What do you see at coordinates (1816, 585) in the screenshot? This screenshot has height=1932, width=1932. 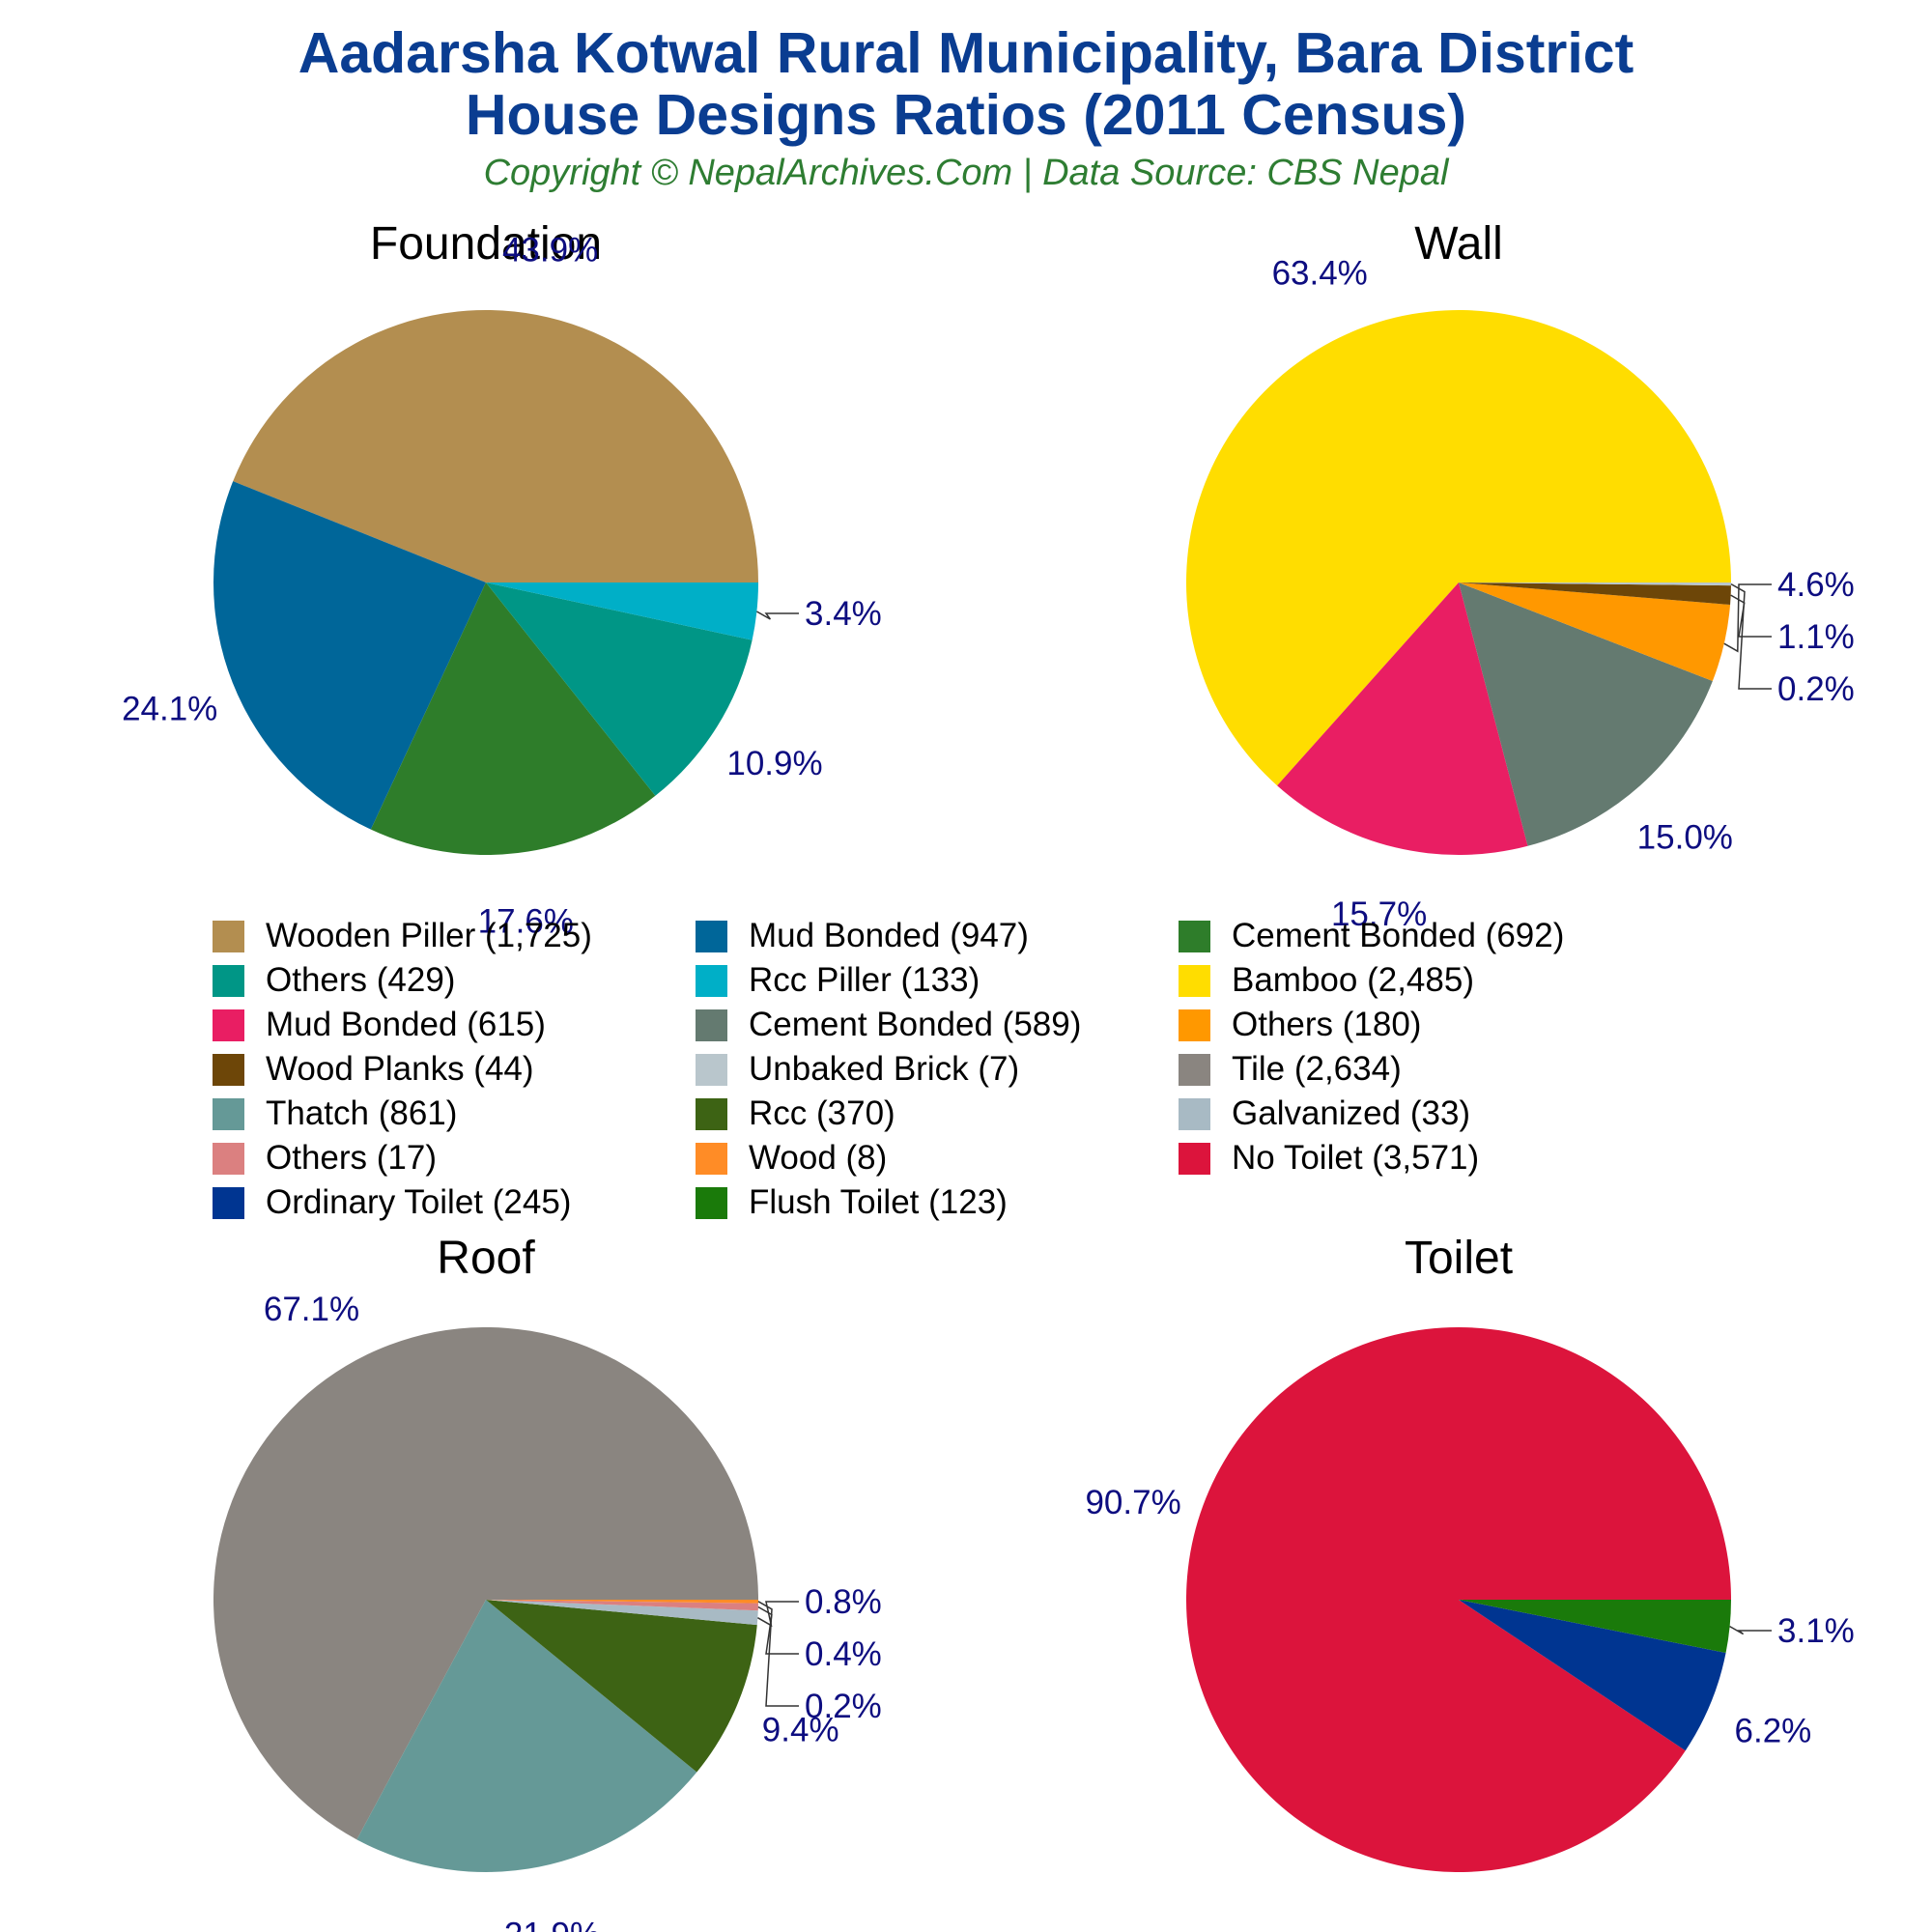 I see `percent-label-wall-others: 4.6%` at bounding box center [1816, 585].